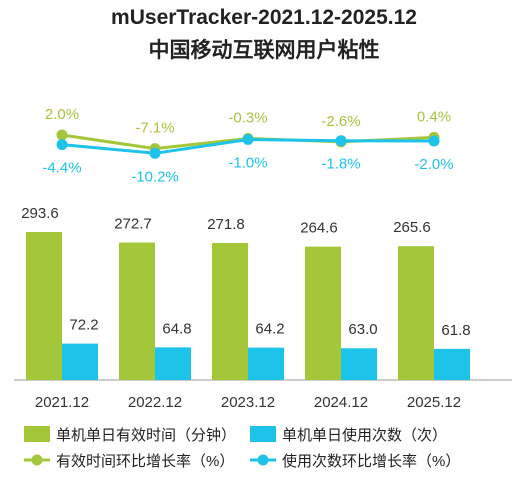  Describe the element at coordinates (340, 121) in the screenshot. I see `time-growth-label-2024.12: -2.6%` at that location.